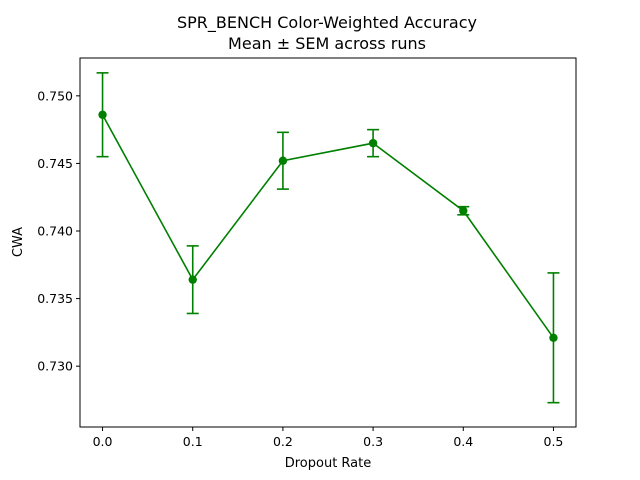  Describe the element at coordinates (103, 441) in the screenshot. I see `x-tick-label: 0.0` at that location.